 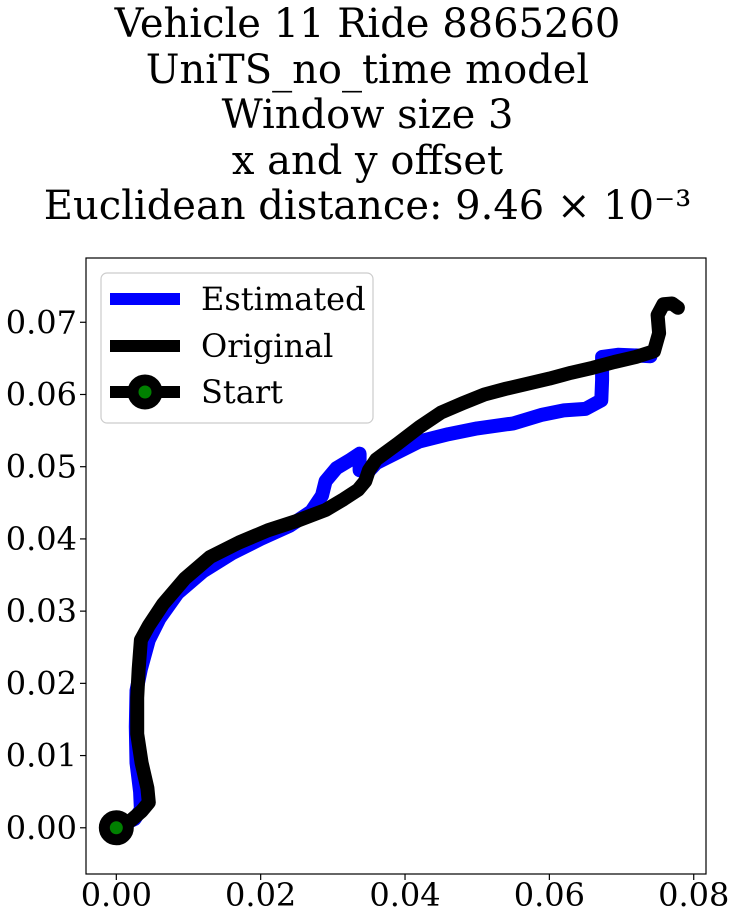 I want to click on legend-start-marker, so click(x=145, y=392).